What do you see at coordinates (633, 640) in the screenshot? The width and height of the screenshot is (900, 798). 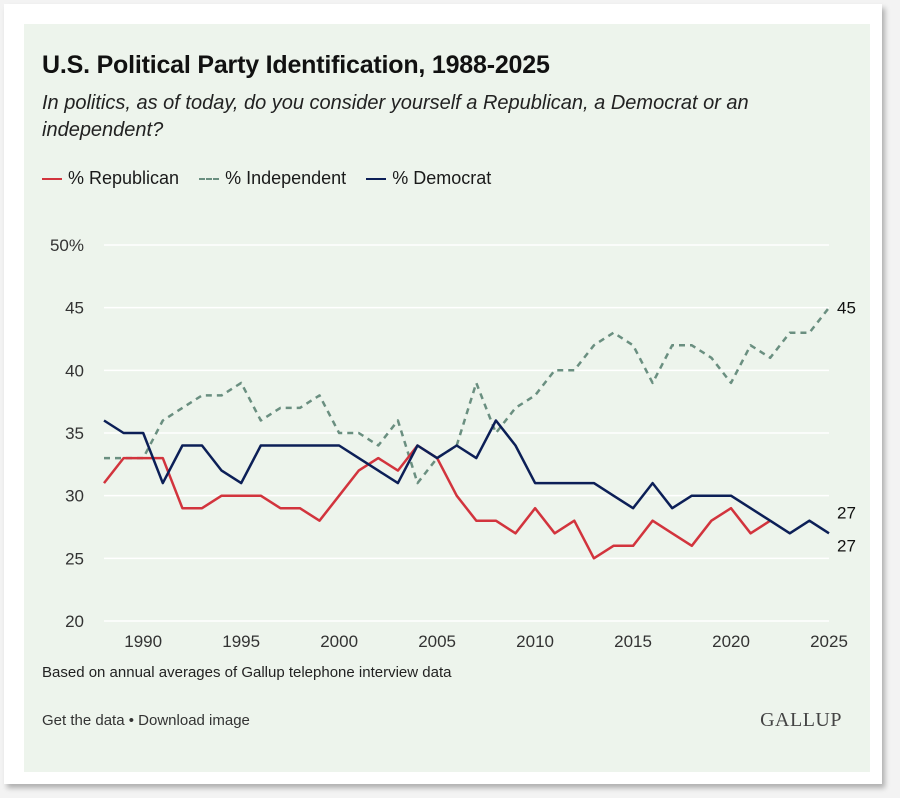 I see `x-tick-label: 2015` at bounding box center [633, 640].